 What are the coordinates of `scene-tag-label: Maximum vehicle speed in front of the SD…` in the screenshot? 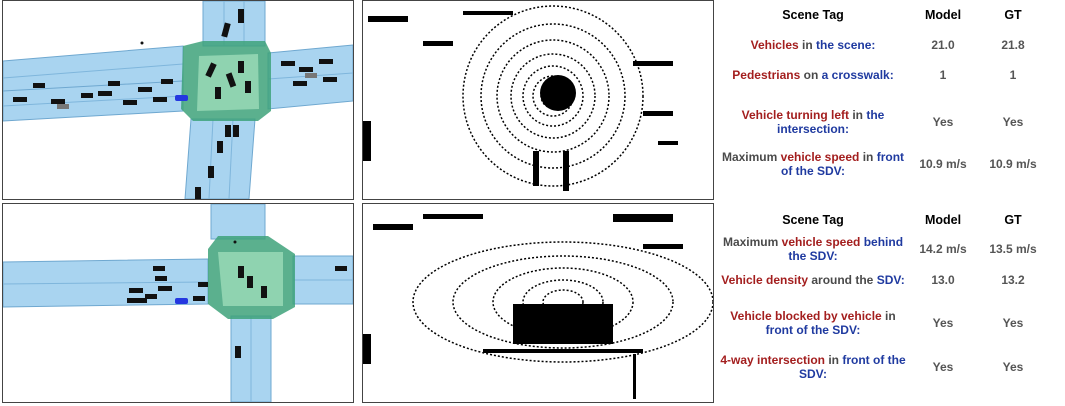 It's located at (813, 164).